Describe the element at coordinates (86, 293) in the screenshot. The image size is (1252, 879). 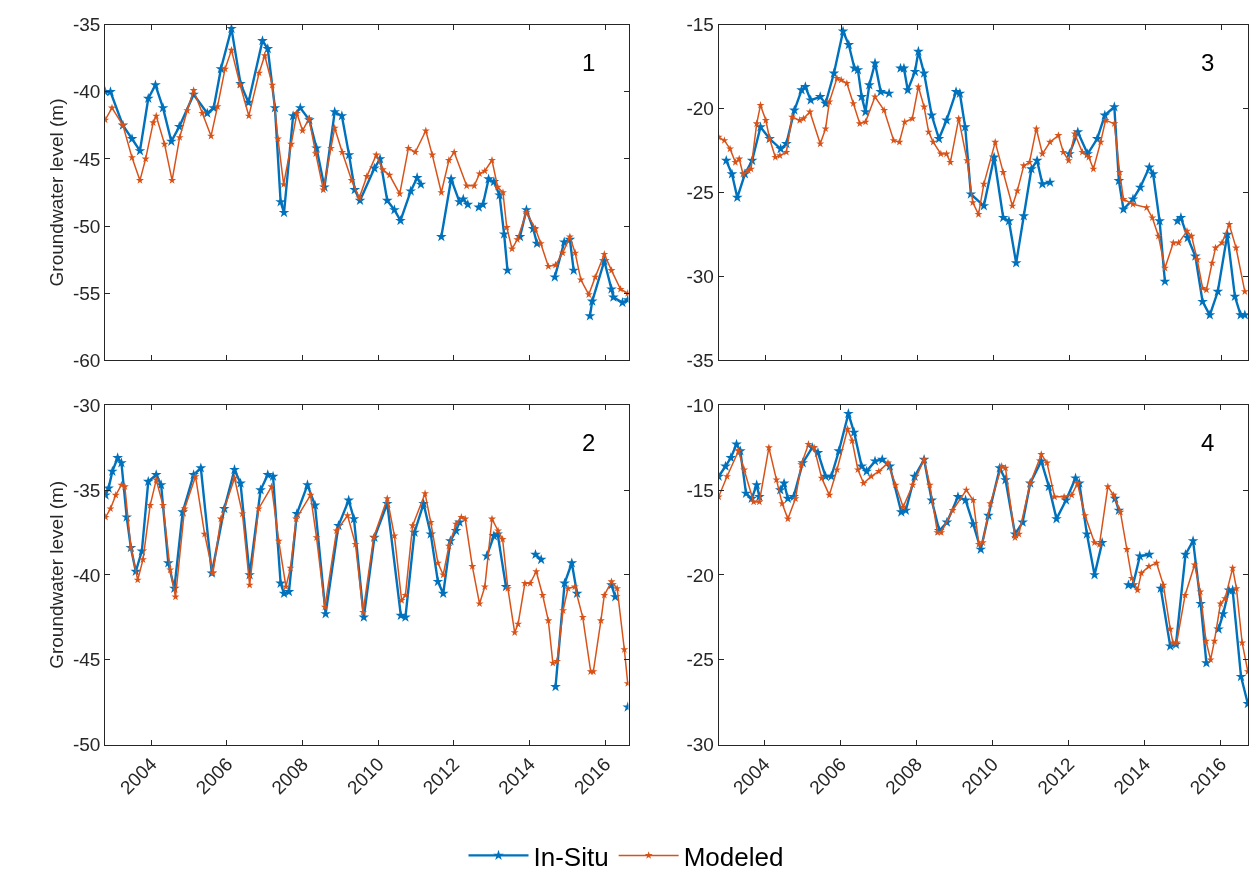
I see `y-tick-label: -55` at that location.